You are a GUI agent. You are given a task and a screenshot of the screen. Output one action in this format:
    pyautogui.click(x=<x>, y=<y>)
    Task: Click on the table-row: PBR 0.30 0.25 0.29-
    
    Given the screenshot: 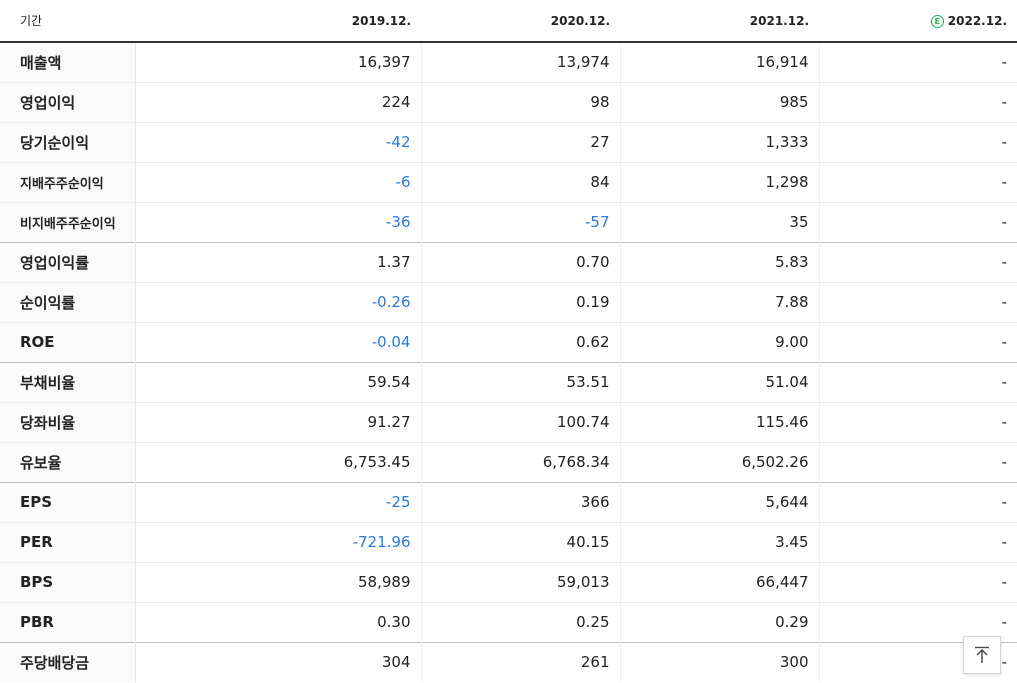 What is the action you would take?
    pyautogui.click(x=508, y=621)
    